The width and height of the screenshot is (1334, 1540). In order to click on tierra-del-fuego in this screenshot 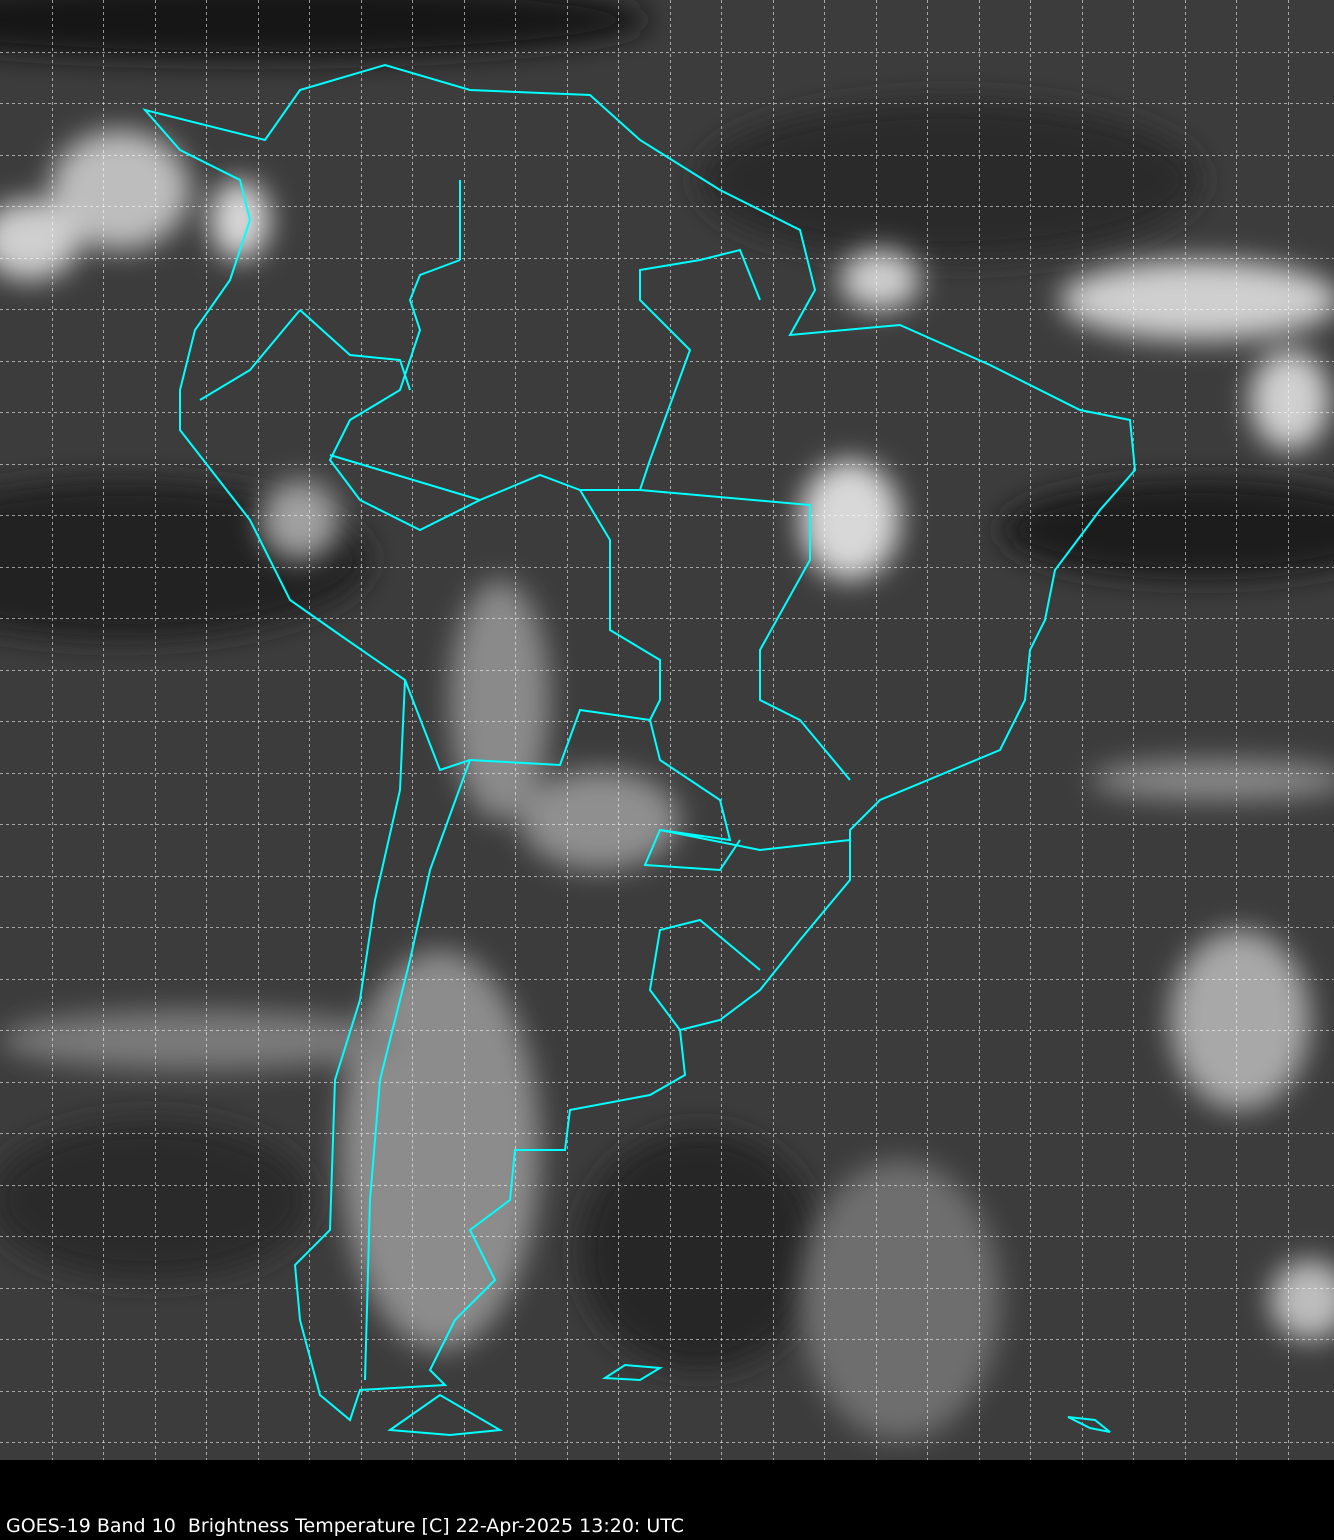, I will do `click(445, 1415)`.